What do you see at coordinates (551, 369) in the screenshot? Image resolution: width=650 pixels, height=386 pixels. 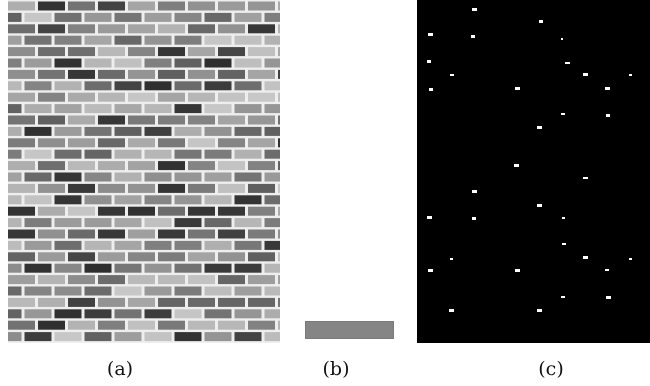 I see `caption-c: (c)` at bounding box center [551, 369].